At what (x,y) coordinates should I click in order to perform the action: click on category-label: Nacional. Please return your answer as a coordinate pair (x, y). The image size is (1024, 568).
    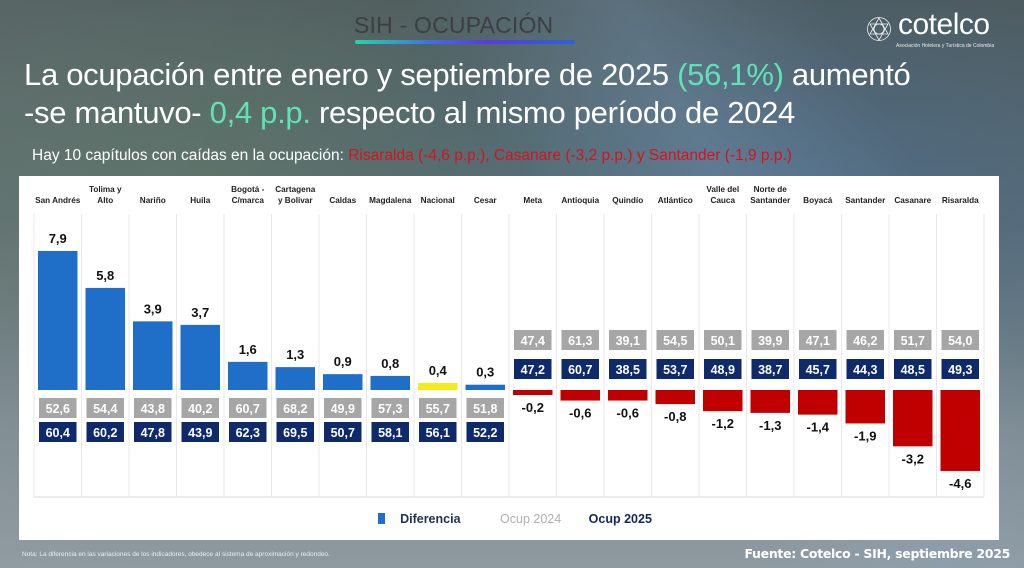
    Looking at the image, I should click on (438, 200).